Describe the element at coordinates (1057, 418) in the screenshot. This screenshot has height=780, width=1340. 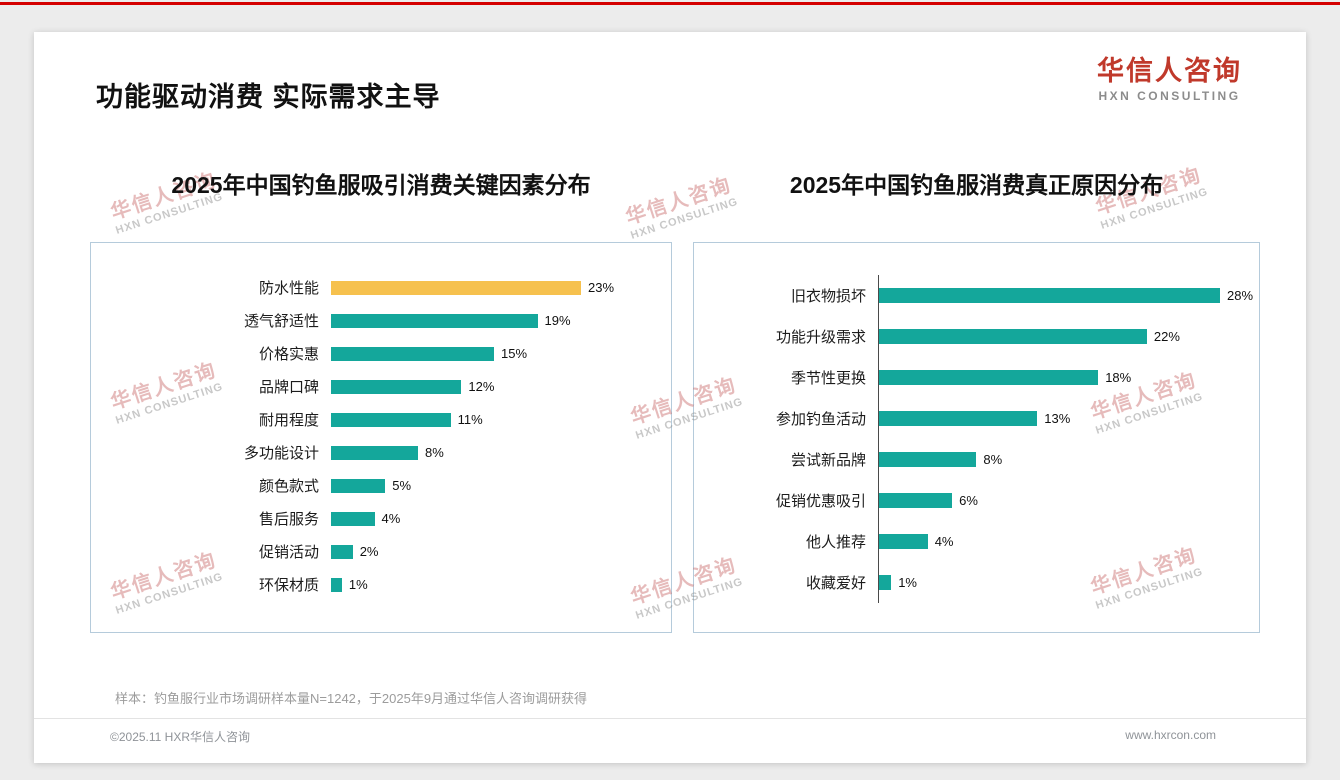
I see `value-label: 13%` at that location.